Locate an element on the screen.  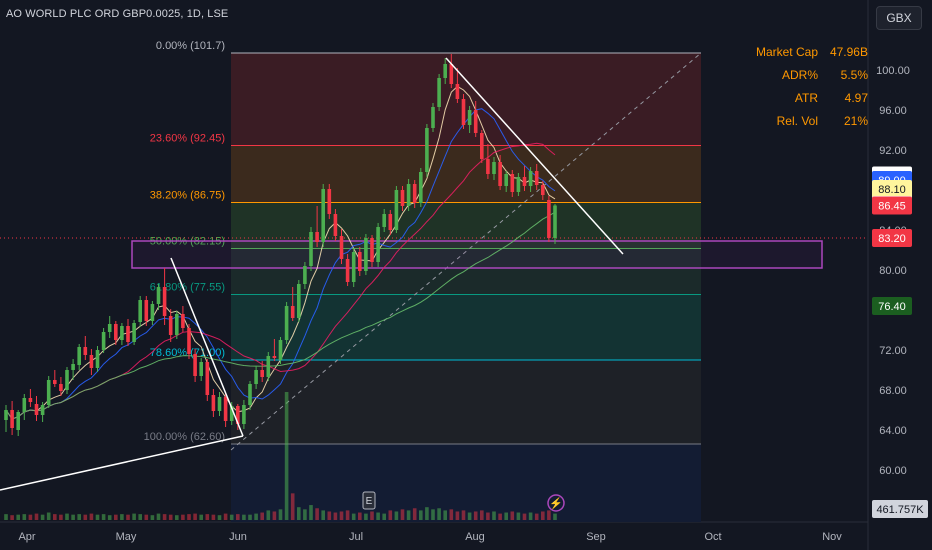
dividend-marker-icon: ⚡ is located at coordinates (556, 503).